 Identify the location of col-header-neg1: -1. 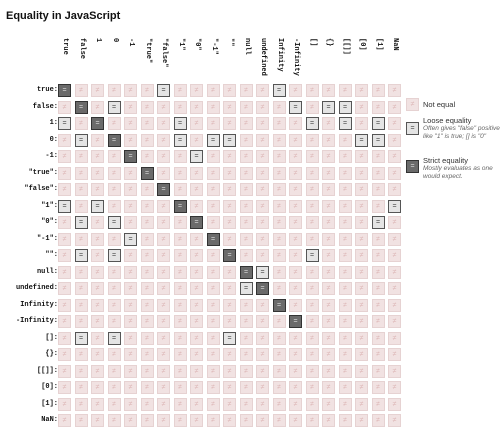
(131, 42).